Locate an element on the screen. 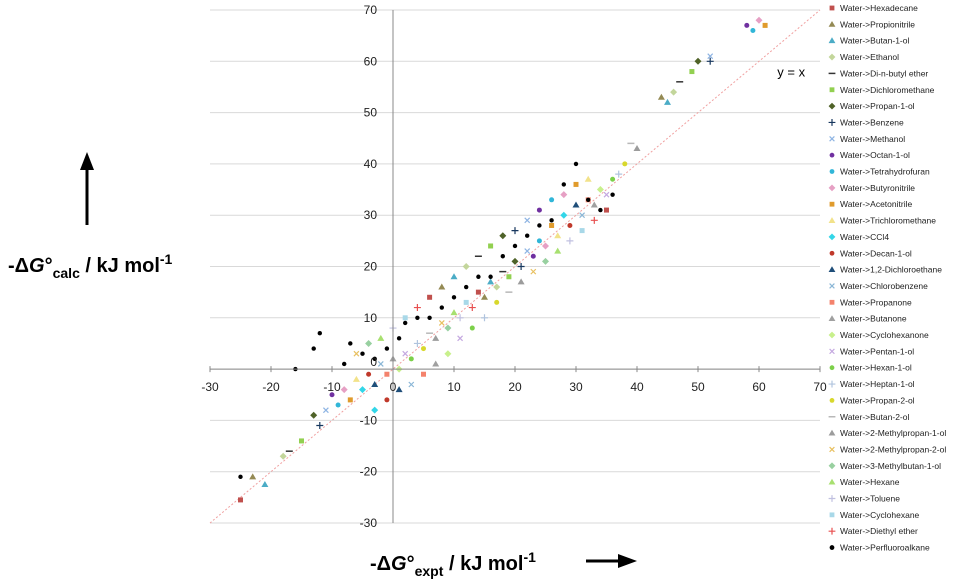 The width and height of the screenshot is (975, 584). x-axis-arrow is located at coordinates (611, 561).